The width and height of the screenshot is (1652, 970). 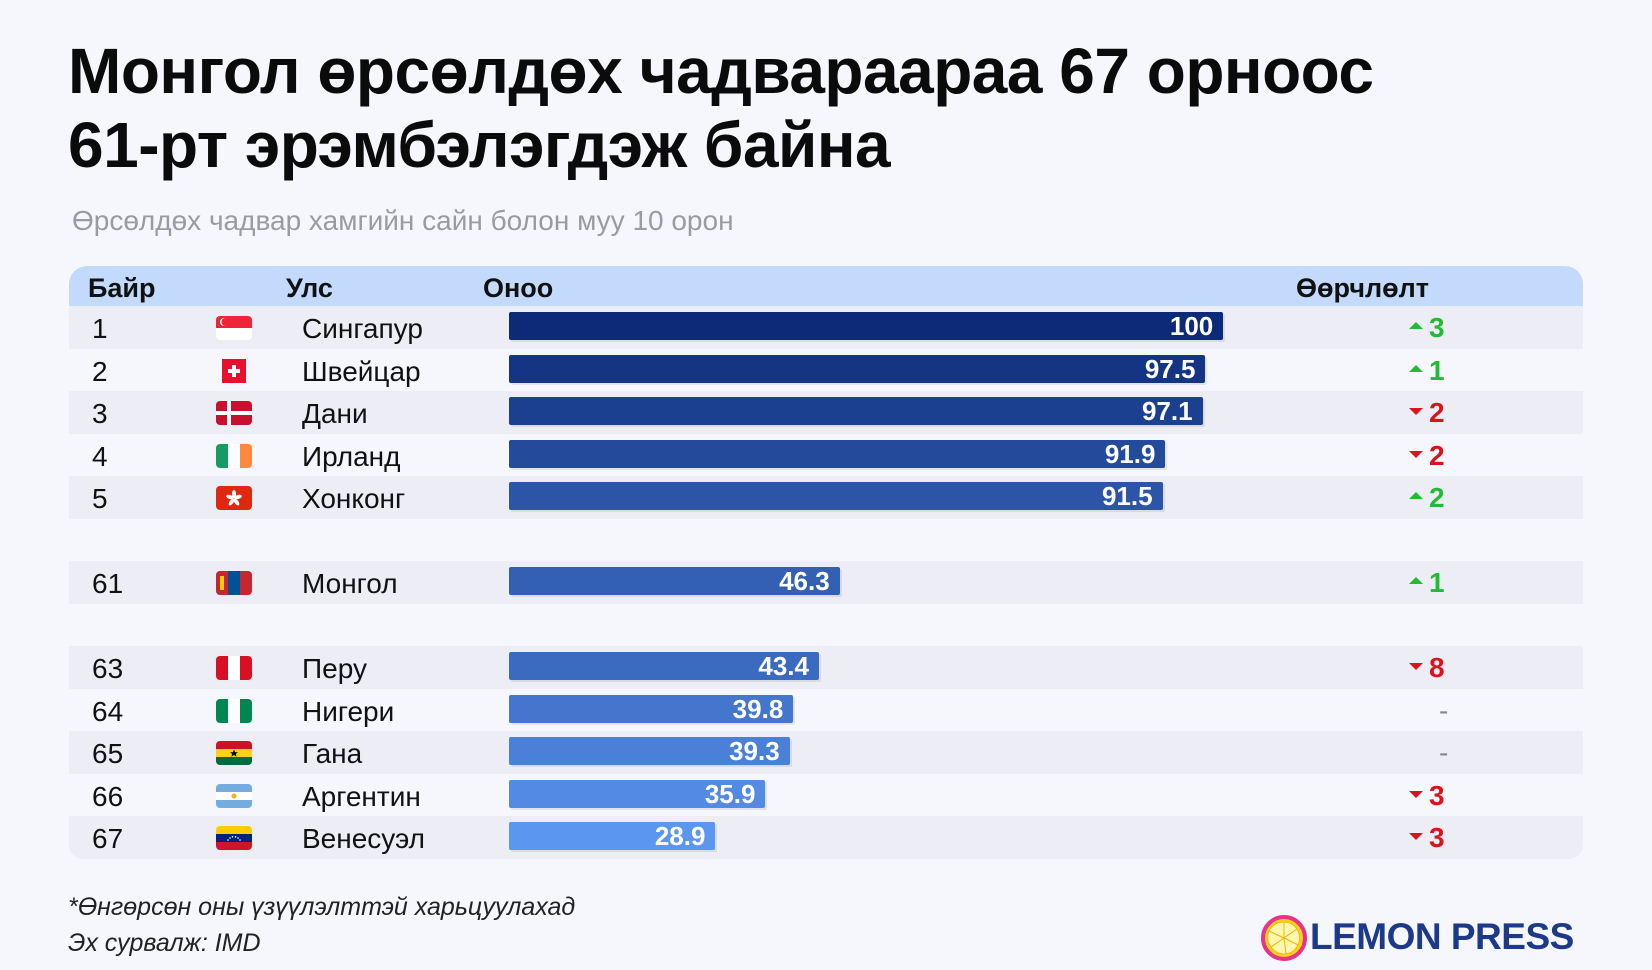 What do you see at coordinates (680, 836) in the screenshot?
I see `score-label: 28.9` at bounding box center [680, 836].